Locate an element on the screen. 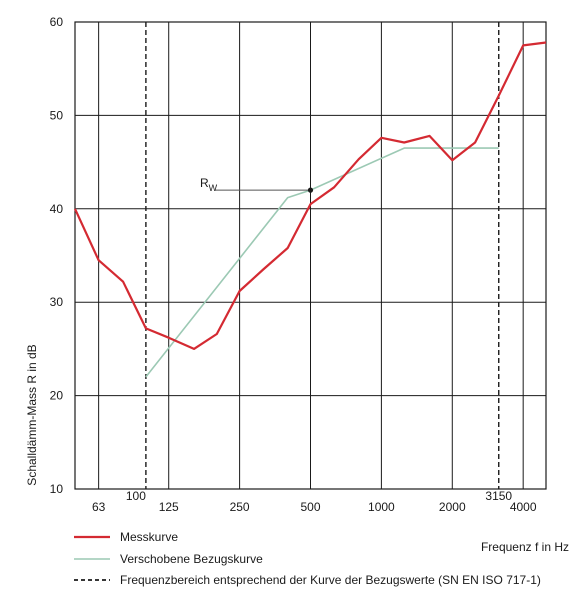  x-tick-label-upper: 100 is located at coordinates (136, 496).